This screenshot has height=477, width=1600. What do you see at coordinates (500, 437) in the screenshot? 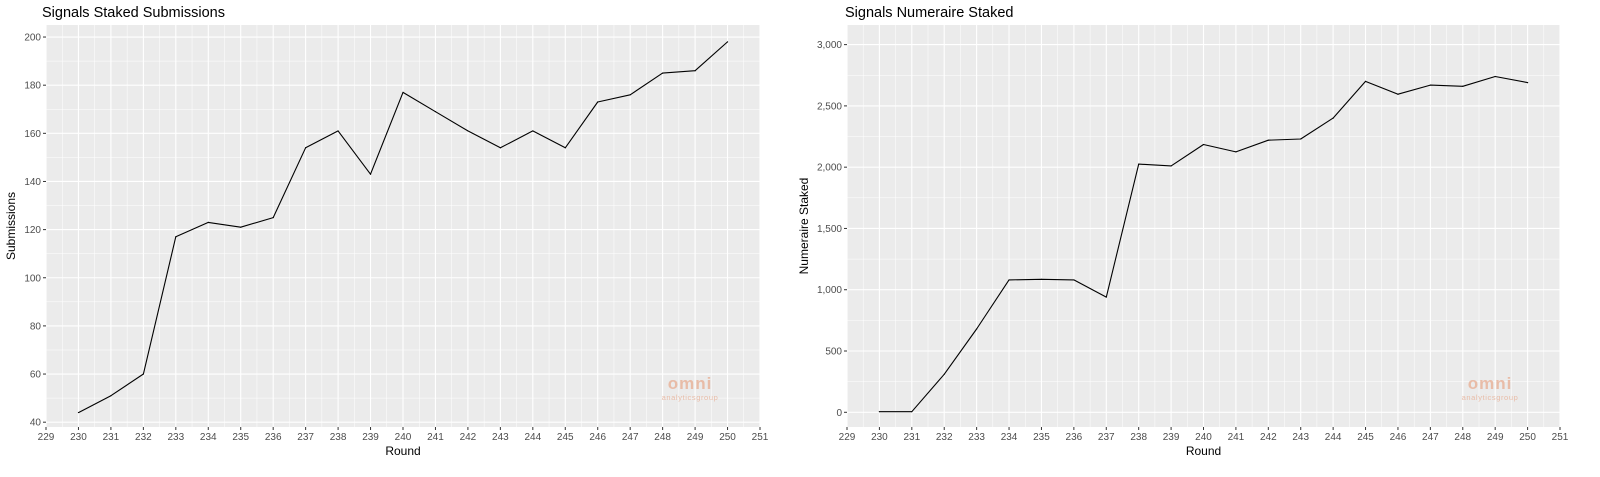
I see `submissions-x-tick-label: 243` at bounding box center [500, 437].